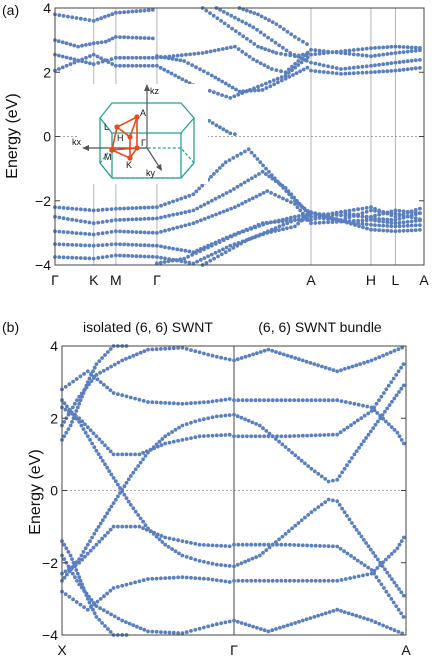  What do you see at coordinates (47, 137) in the screenshot?
I see `panel-a-y-tick-label: 0` at bounding box center [47, 137].